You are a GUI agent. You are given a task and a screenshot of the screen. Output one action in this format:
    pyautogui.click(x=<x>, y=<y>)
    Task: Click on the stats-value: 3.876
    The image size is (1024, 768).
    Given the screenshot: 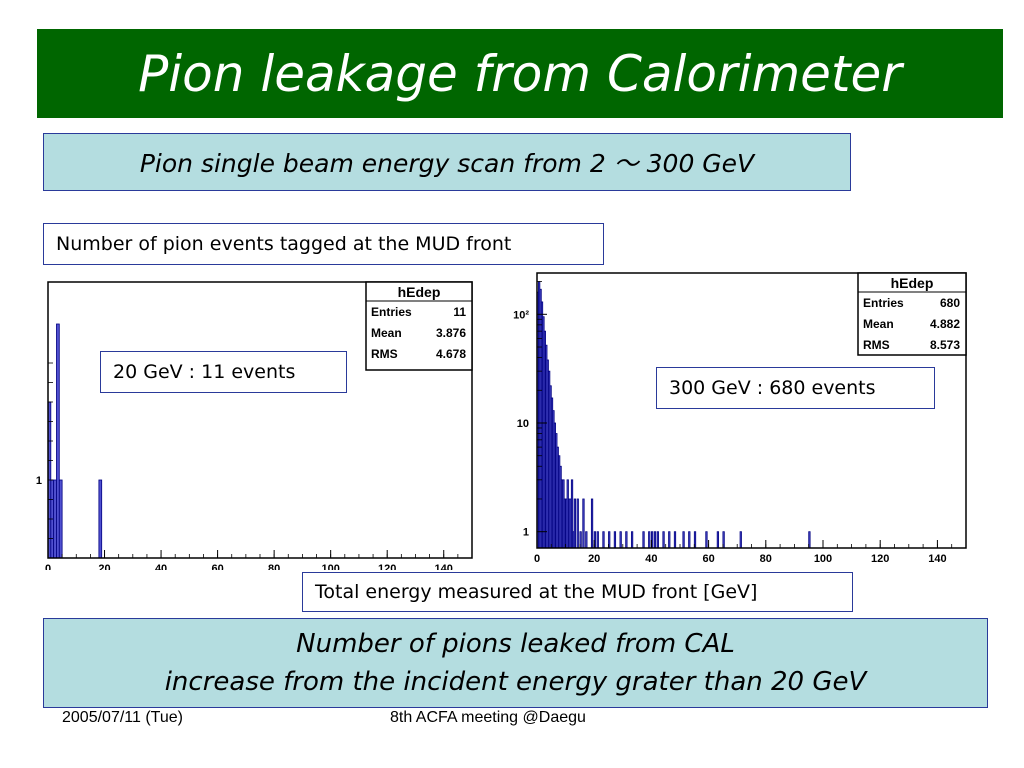 What is the action you would take?
    pyautogui.click(x=451, y=333)
    